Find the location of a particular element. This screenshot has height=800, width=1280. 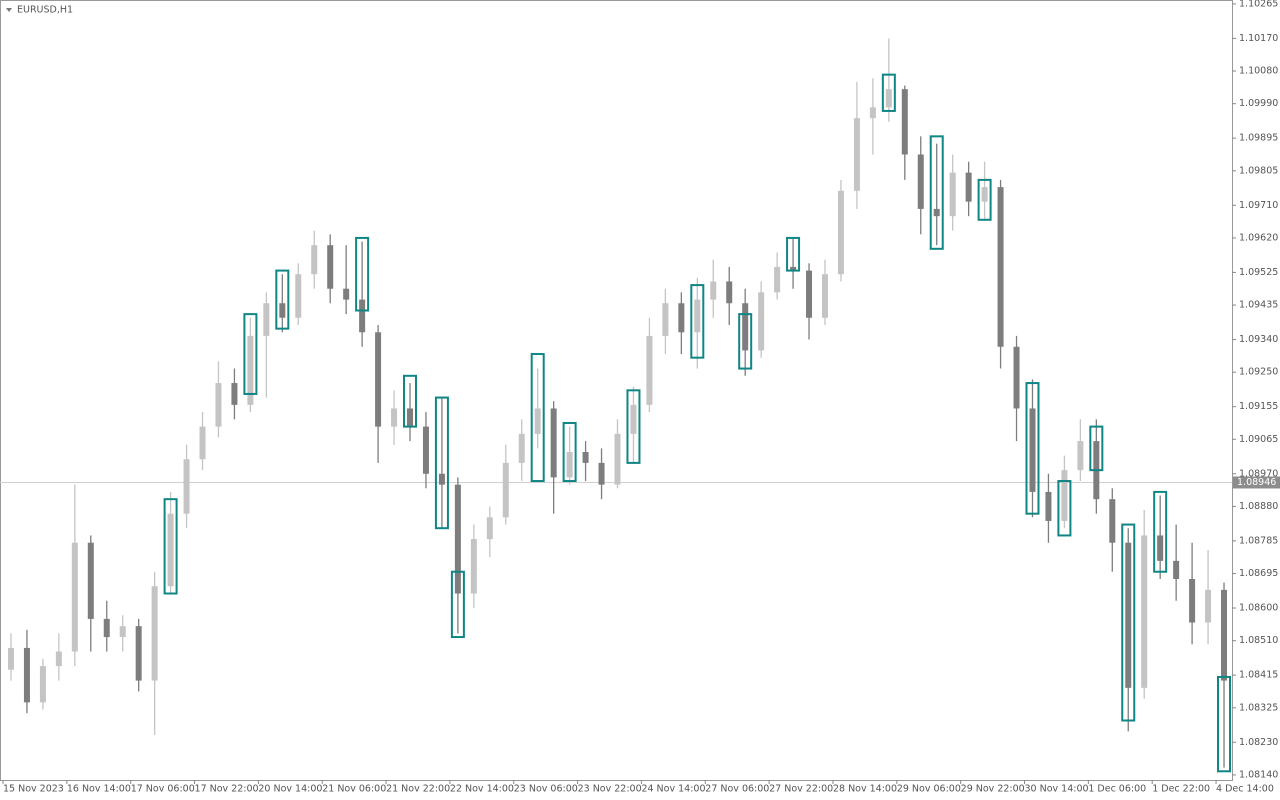

x-tick-label: 23 Nov 22:00 is located at coordinates (610, 789).